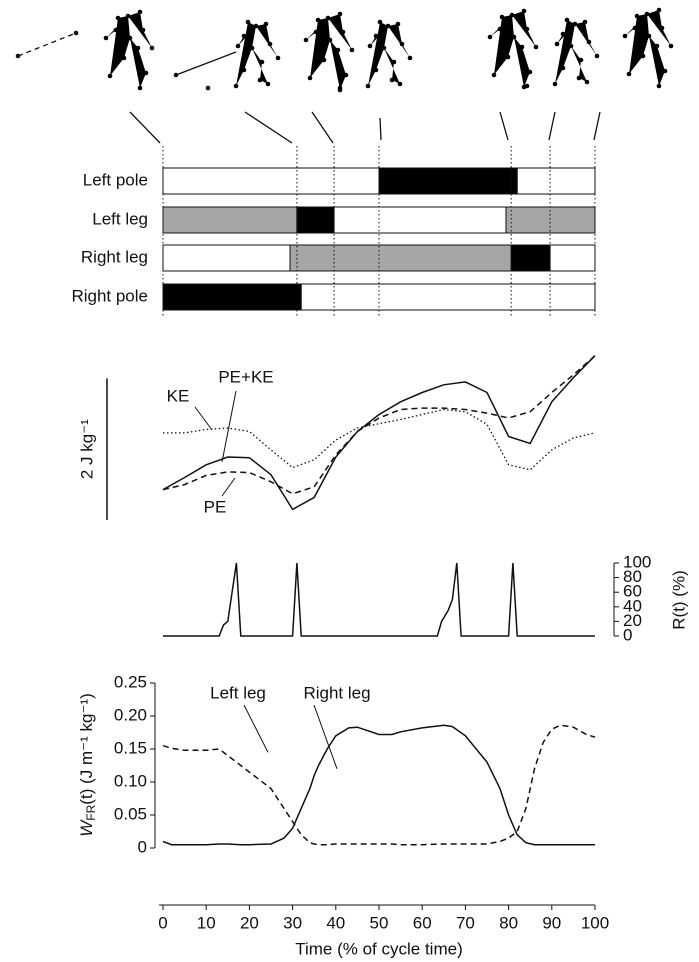  What do you see at coordinates (632, 620) in the screenshot?
I see `y-tick-label: 20` at bounding box center [632, 620].